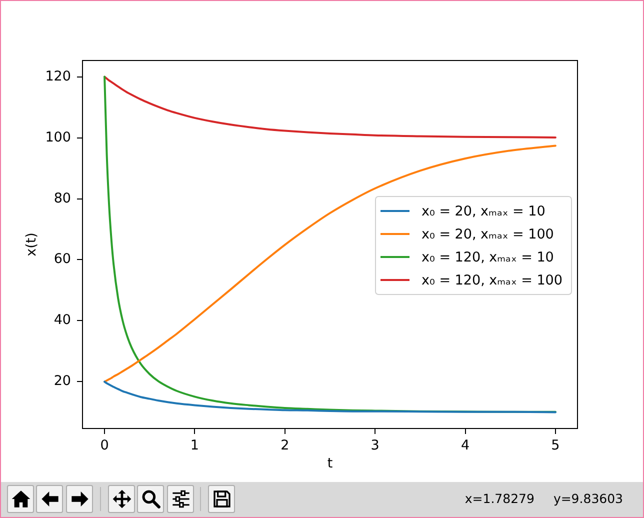  I want to click on y-tick-label: 40, so click(62, 320).